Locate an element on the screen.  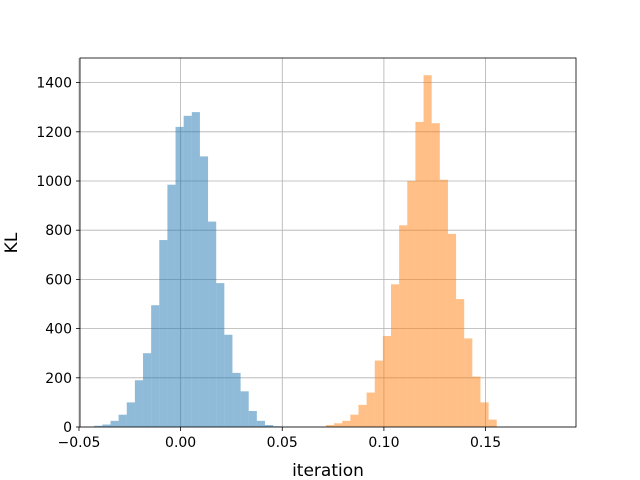
y-tick-label: 600 is located at coordinates (58, 280).